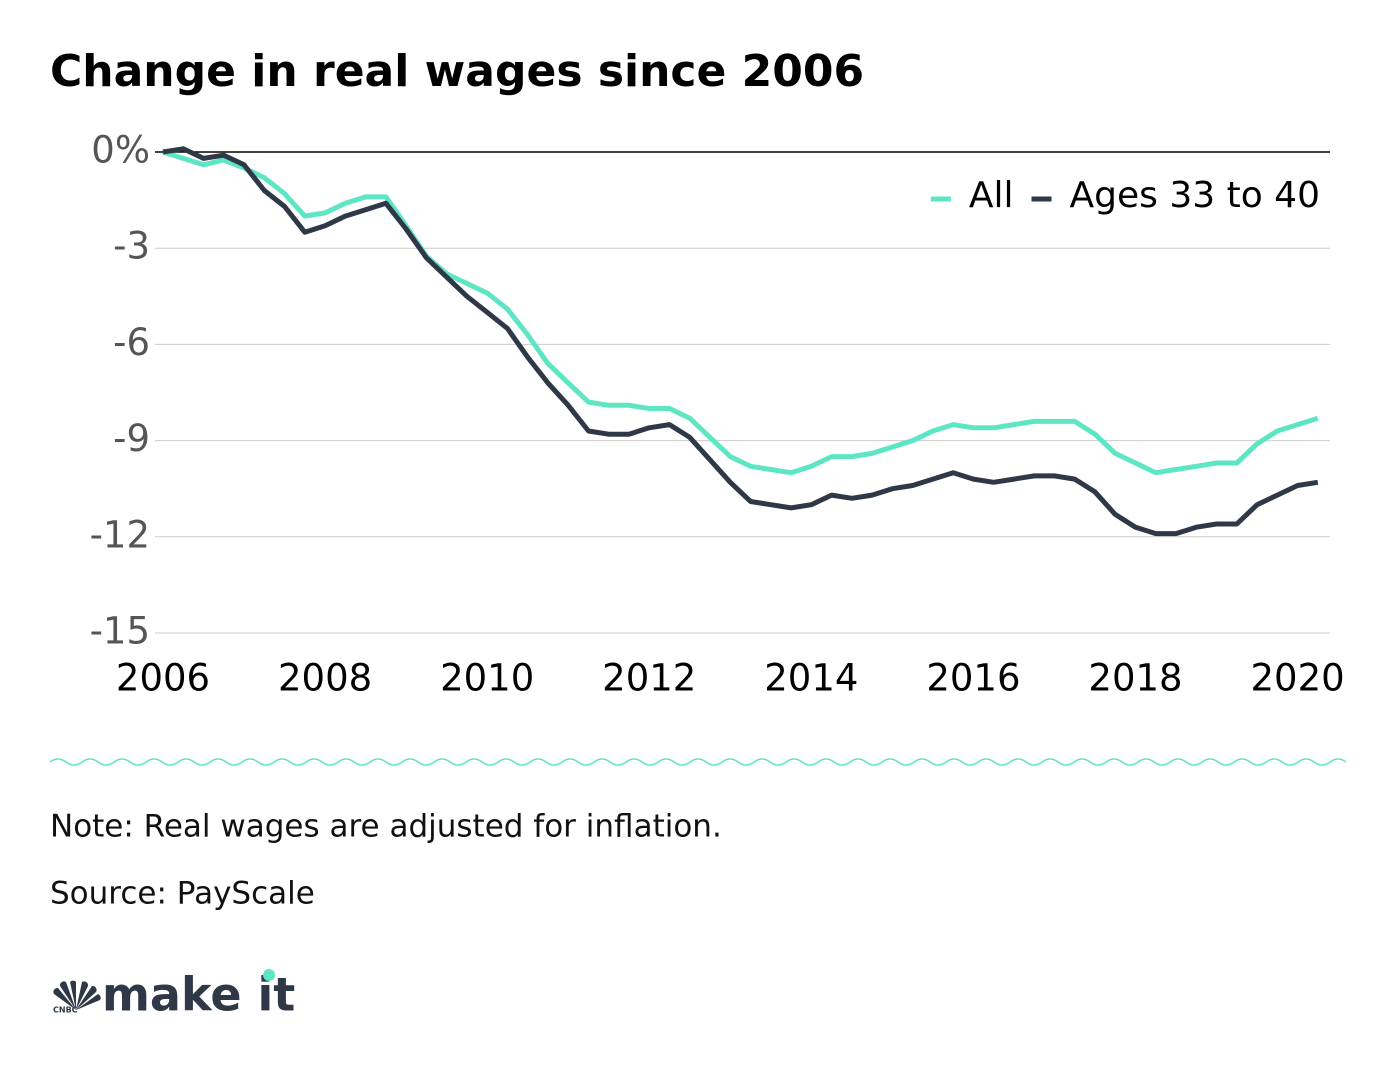 This screenshot has width=1395, height=1069. What do you see at coordinates (269, 975) in the screenshot?
I see `logo-dot` at bounding box center [269, 975].